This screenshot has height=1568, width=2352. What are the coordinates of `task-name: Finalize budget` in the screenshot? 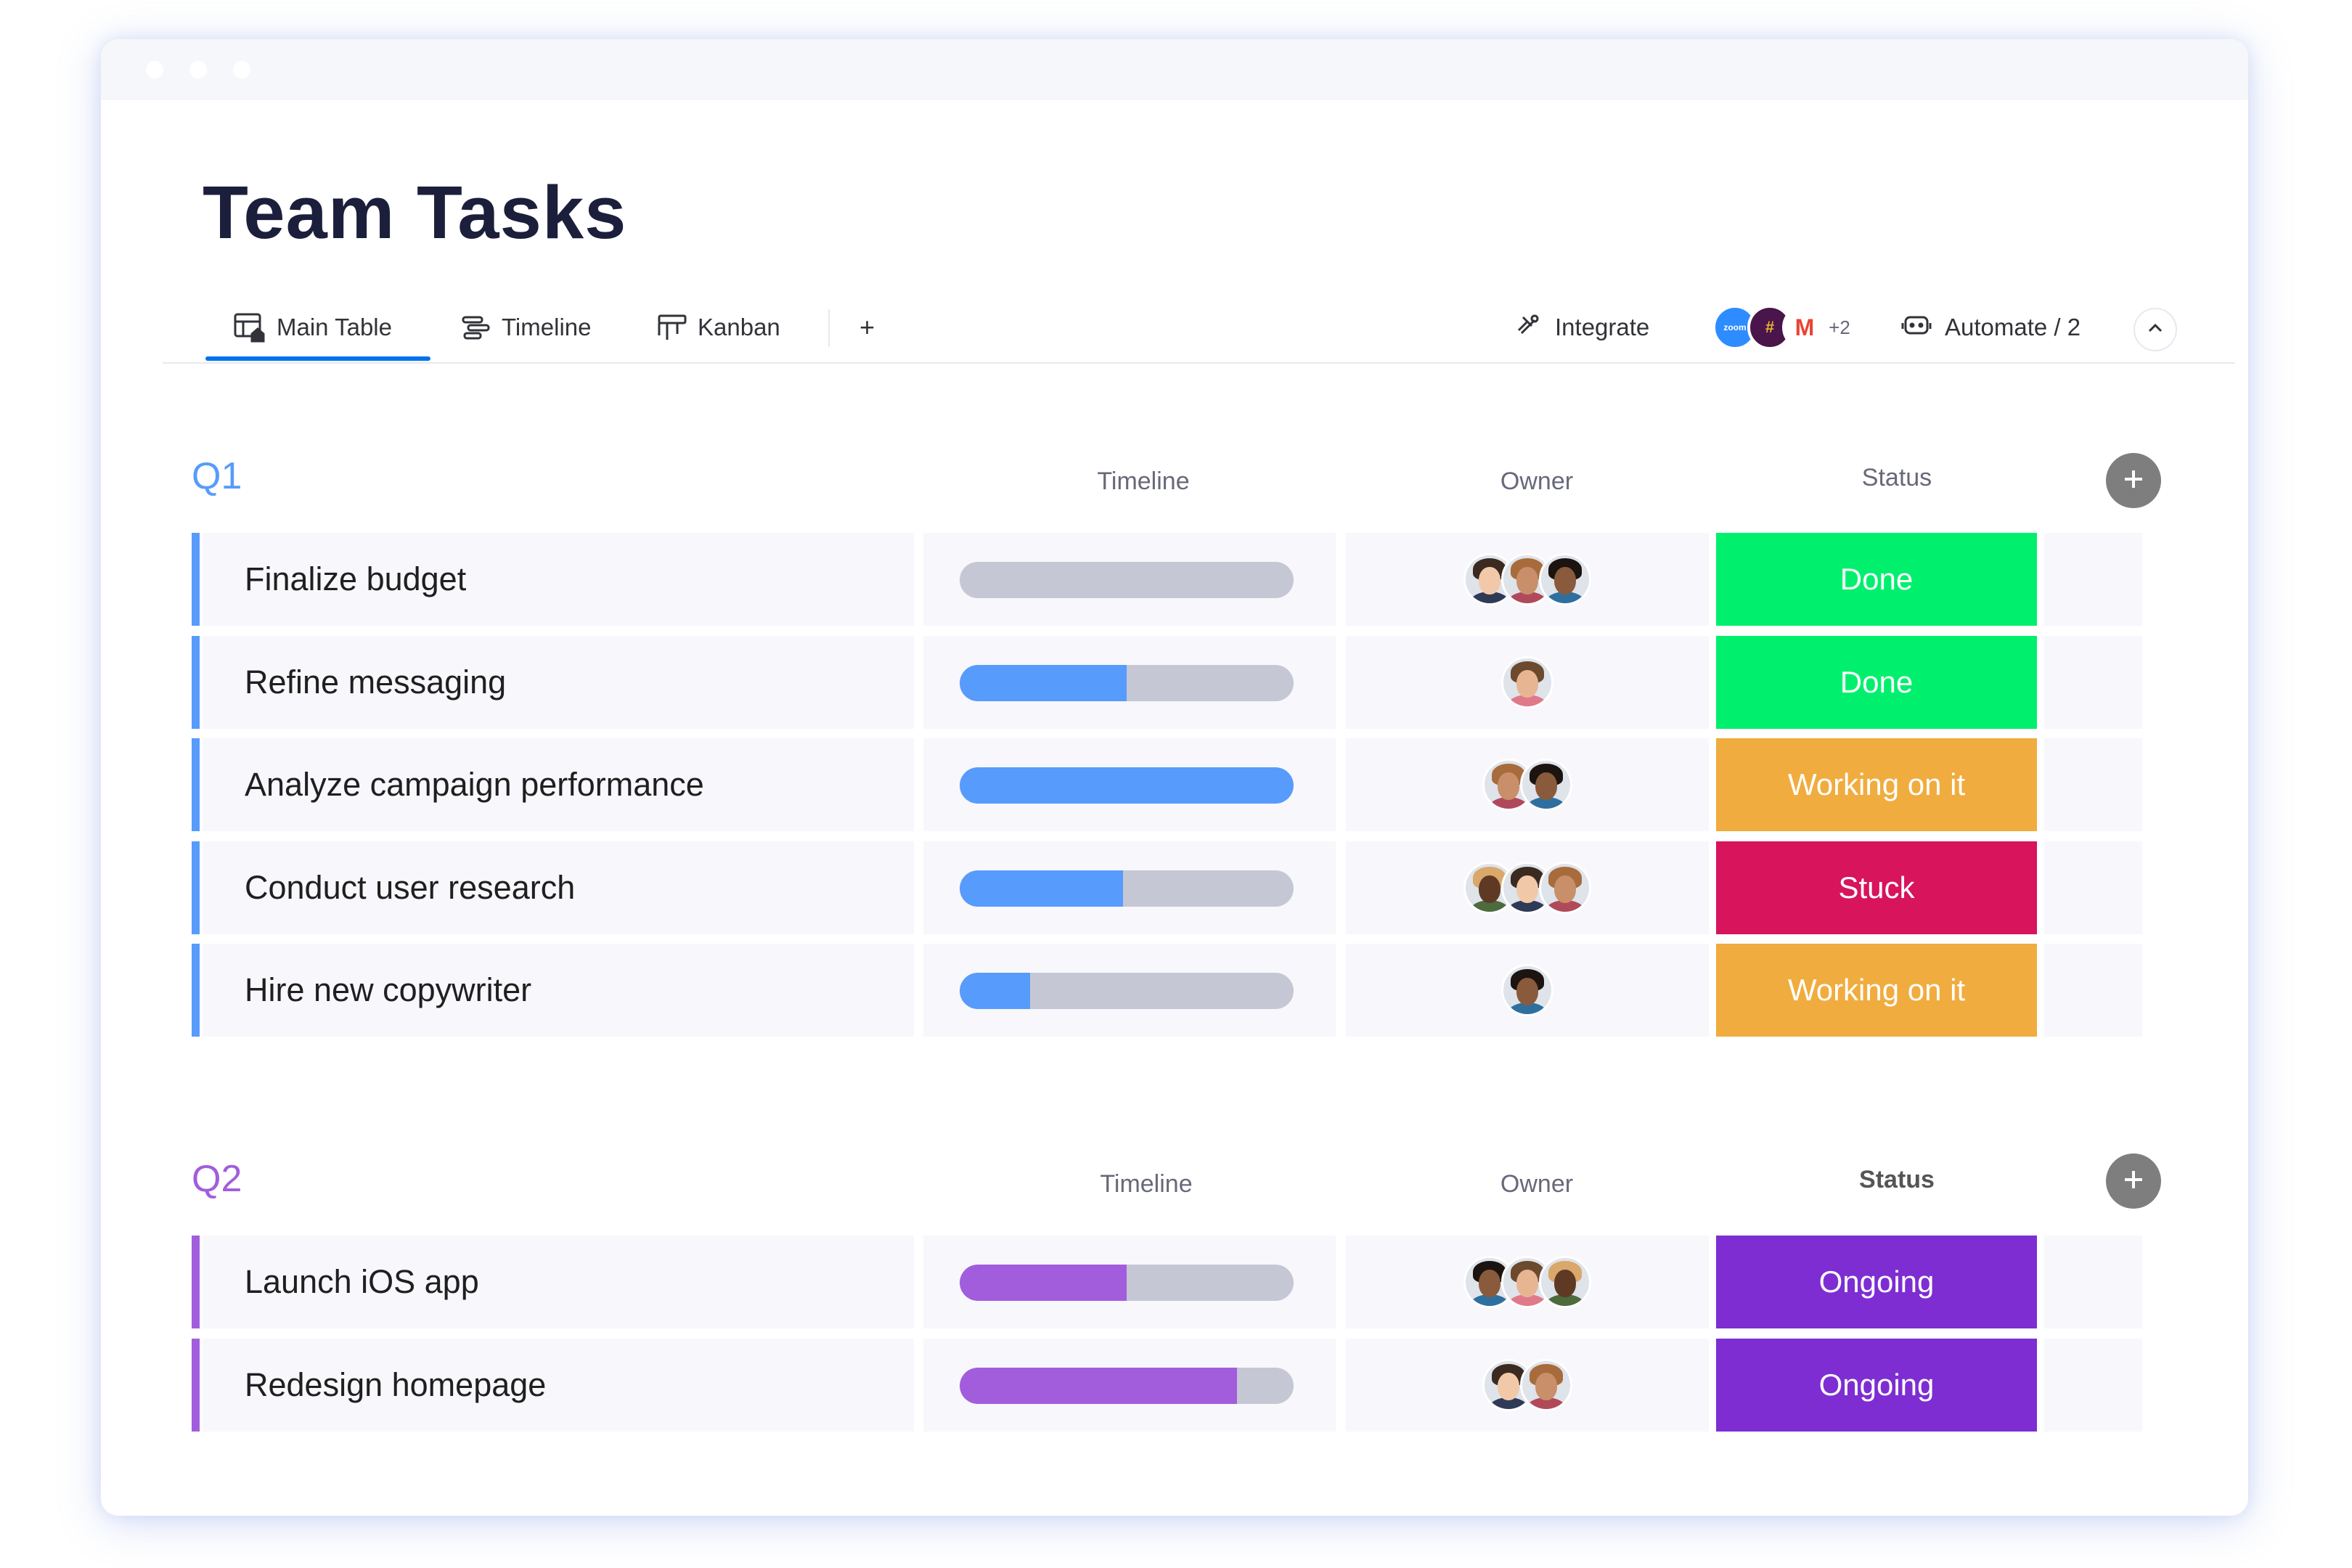 It's located at (356, 579).